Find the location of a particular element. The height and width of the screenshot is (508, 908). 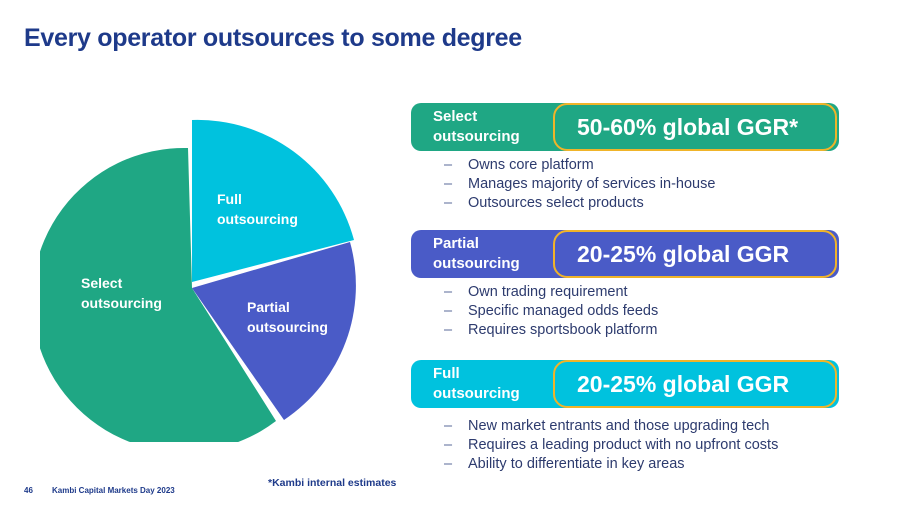

list-item: – Manages majority of services in-house is located at coordinates (580, 184).